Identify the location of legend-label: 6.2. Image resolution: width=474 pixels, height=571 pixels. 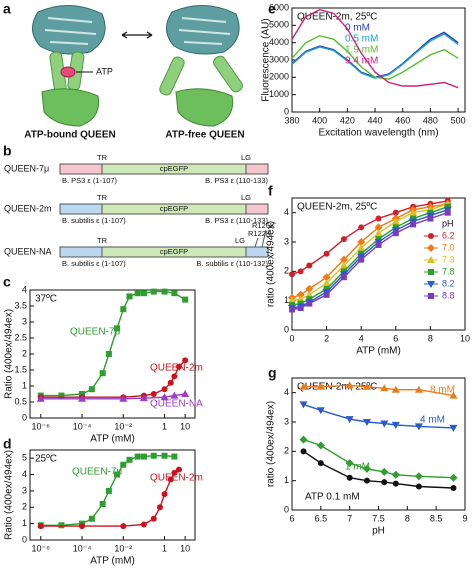
(448, 235).